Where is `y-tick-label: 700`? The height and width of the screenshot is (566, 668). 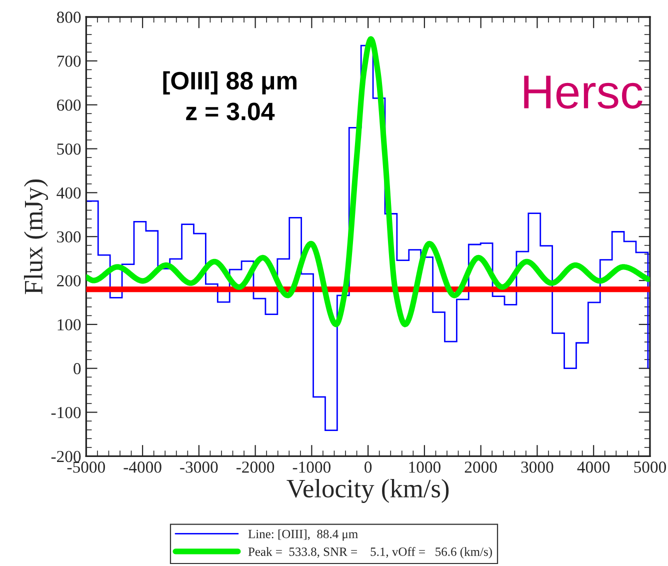
y-tick-label: 700 is located at coordinates (69, 61).